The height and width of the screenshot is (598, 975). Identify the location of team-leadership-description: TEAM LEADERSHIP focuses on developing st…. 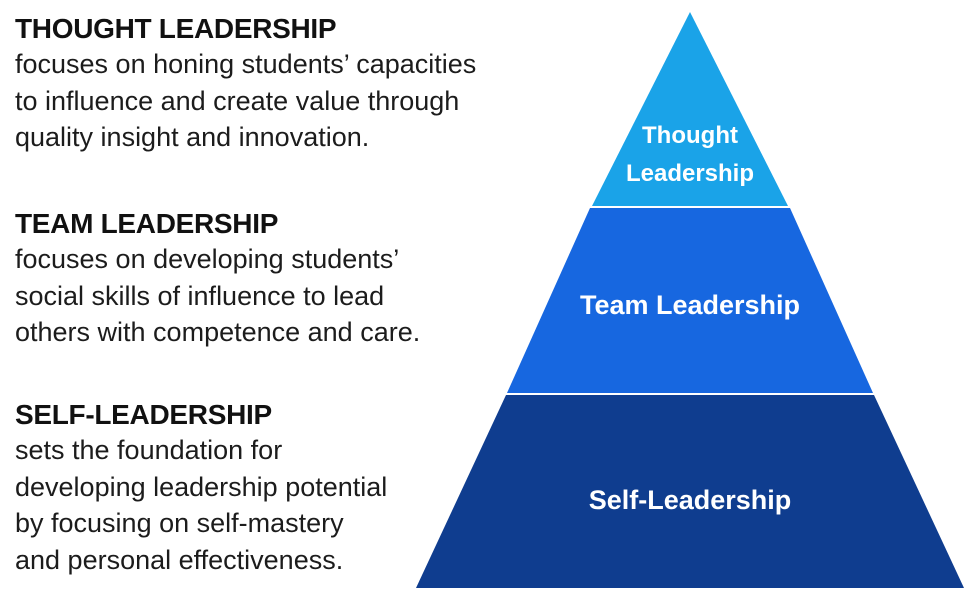
(295, 279).